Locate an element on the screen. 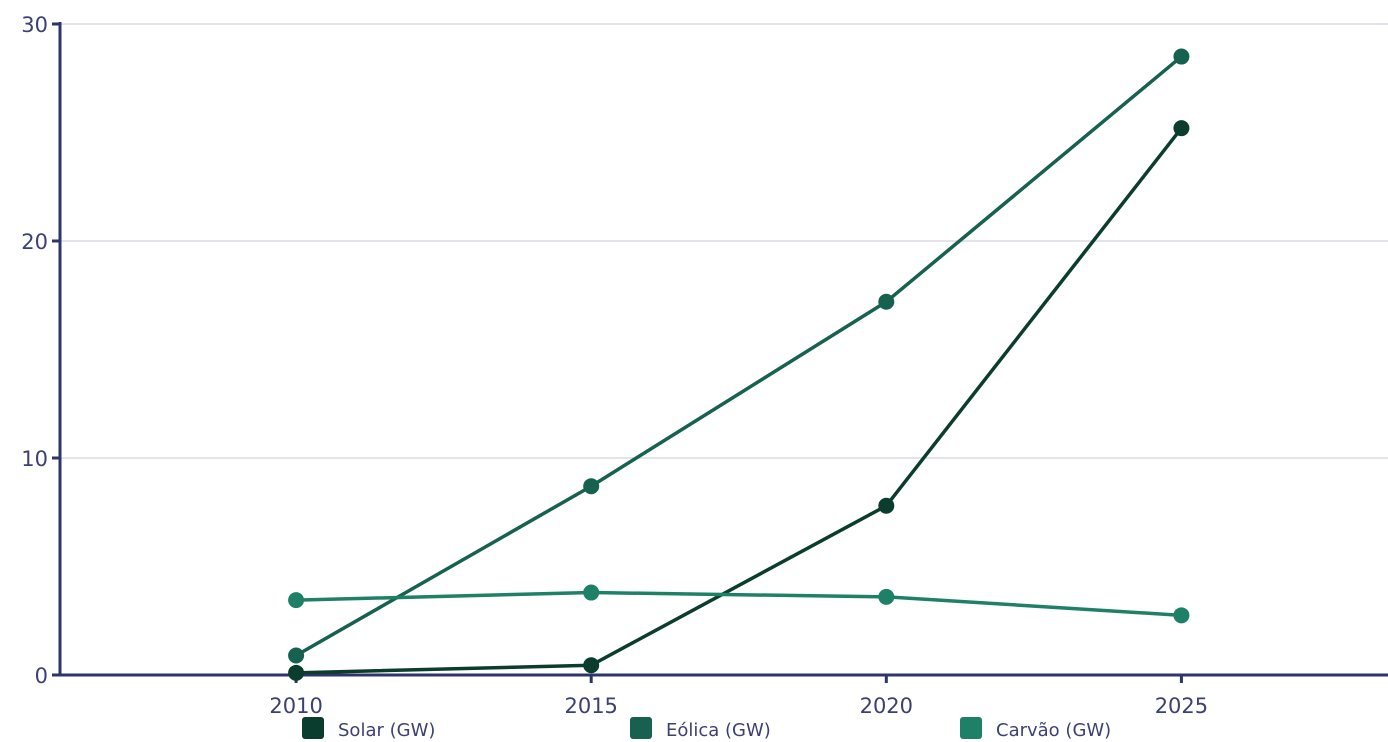 This screenshot has width=1388, height=742. x-tick-label: 2015 is located at coordinates (590, 706).